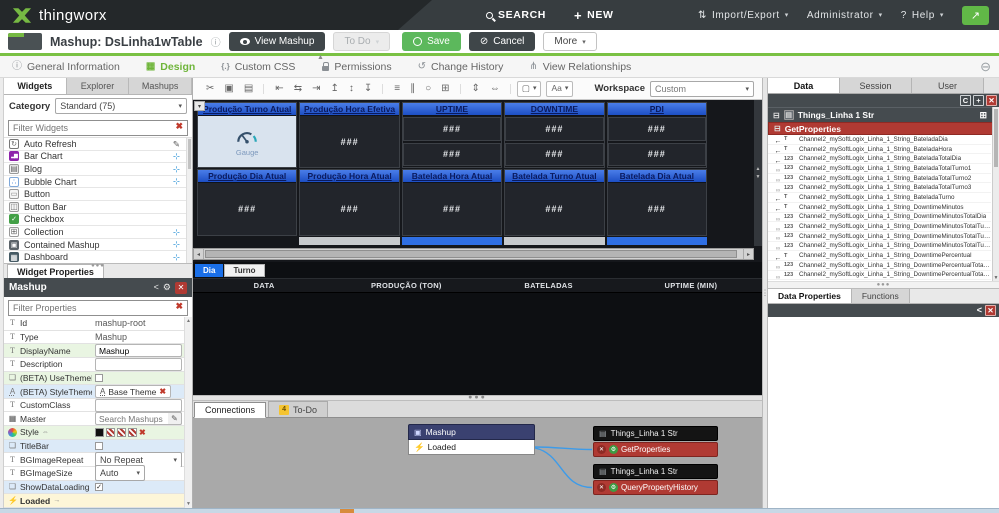 This screenshot has height=513, width=999. Describe the element at coordinates (277, 41) in the screenshot. I see `view-mashup-button: View Mashup` at that location.